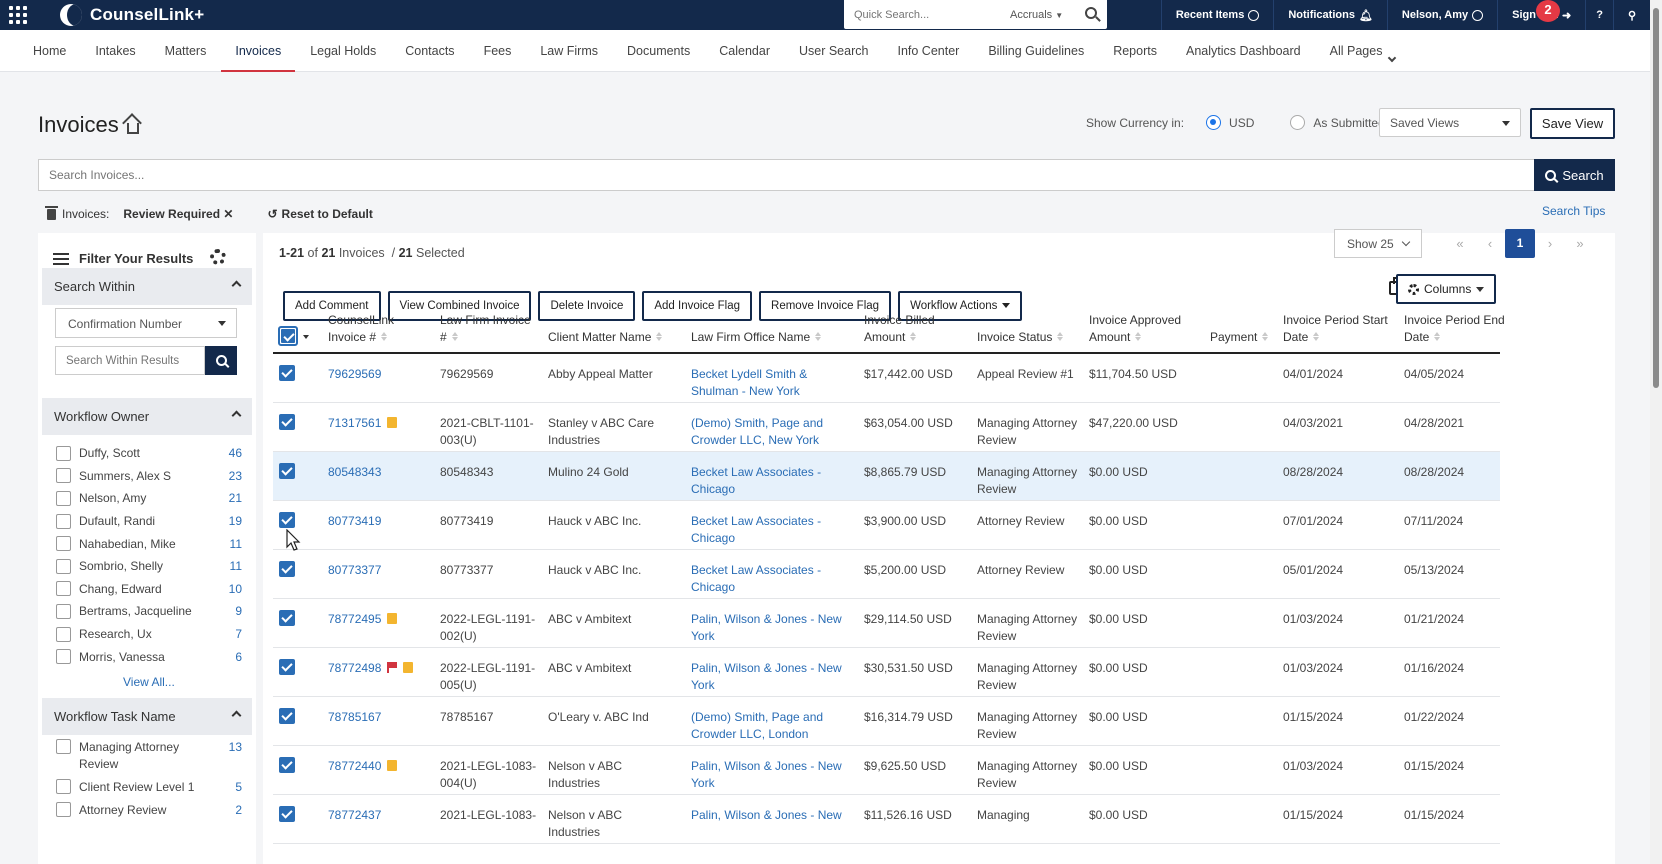 The height and width of the screenshot is (864, 1662). What do you see at coordinates (383, 619) in the screenshot?
I see `counsellink-invoice-link: 78772495` at bounding box center [383, 619].